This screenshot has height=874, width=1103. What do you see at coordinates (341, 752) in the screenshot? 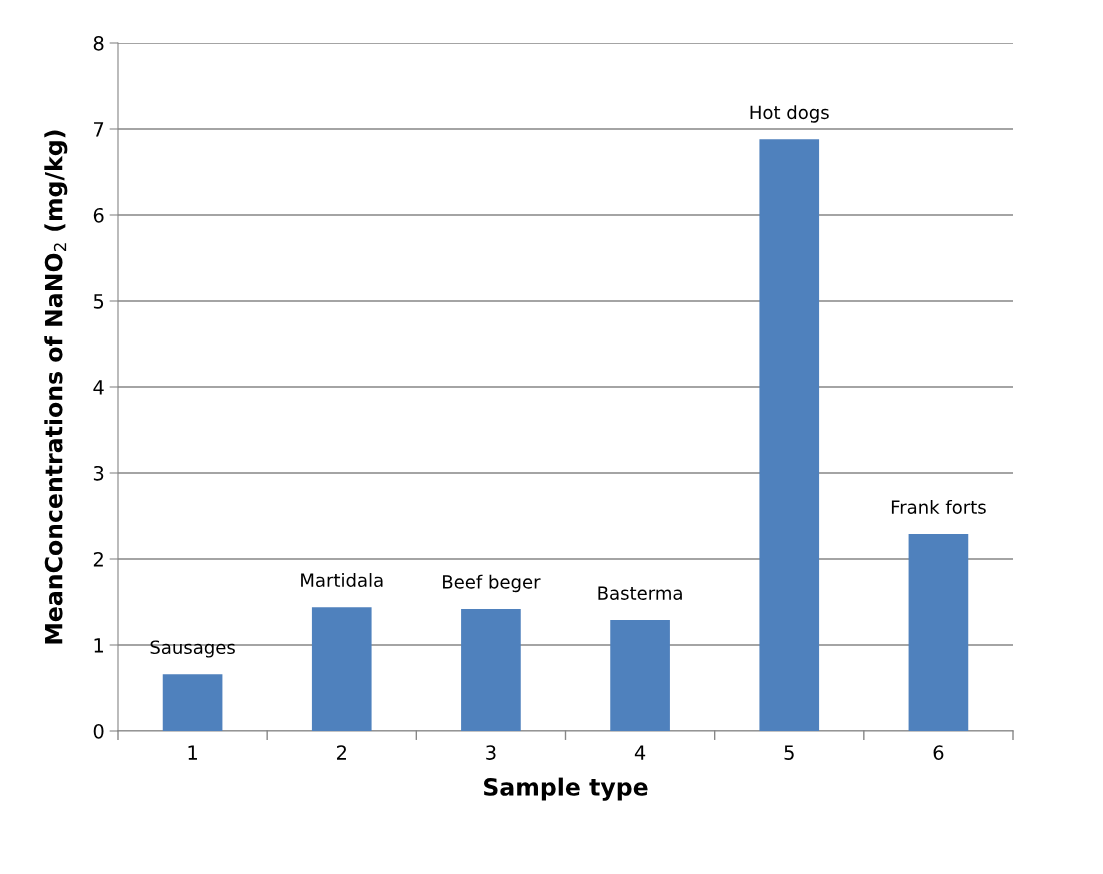
I see `x-tick-label: 2` at bounding box center [341, 752].